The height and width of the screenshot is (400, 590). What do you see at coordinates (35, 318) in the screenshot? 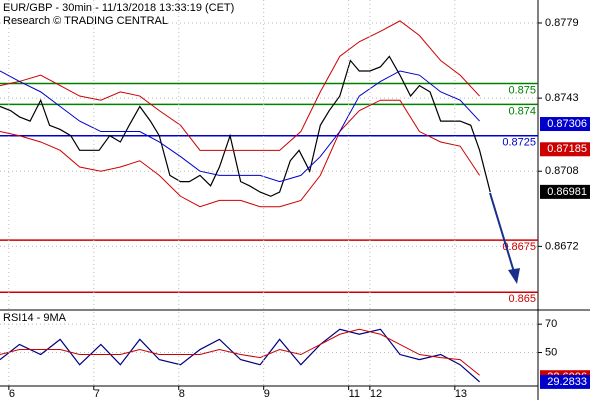
I see `rsi-title: RSI14 - 9MA` at bounding box center [35, 318].